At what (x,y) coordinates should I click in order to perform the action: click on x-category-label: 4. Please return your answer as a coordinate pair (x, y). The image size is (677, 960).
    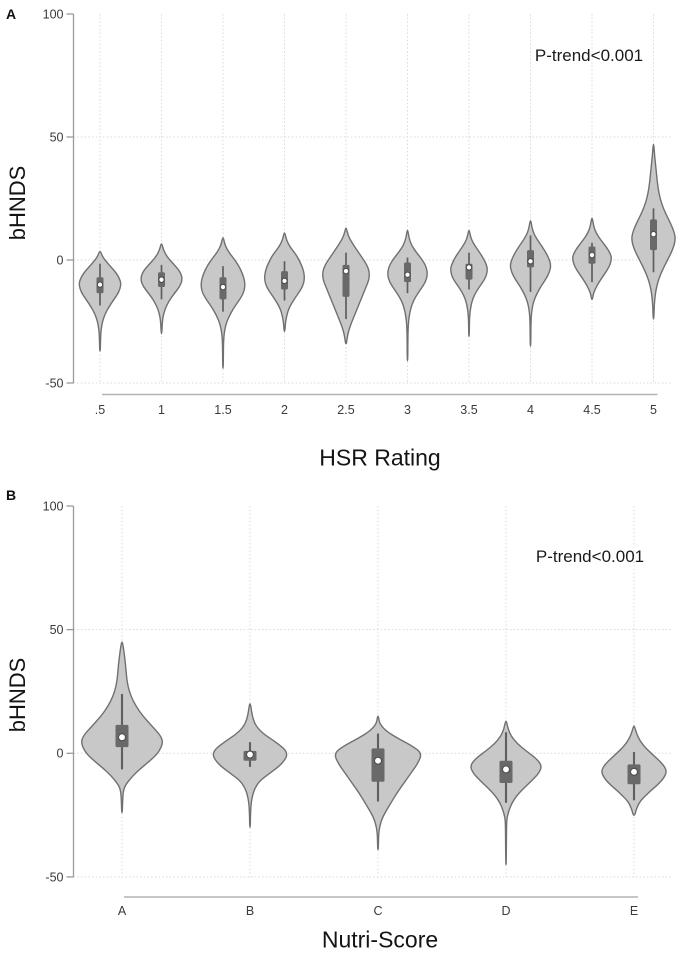
    Looking at the image, I should click on (530, 410).